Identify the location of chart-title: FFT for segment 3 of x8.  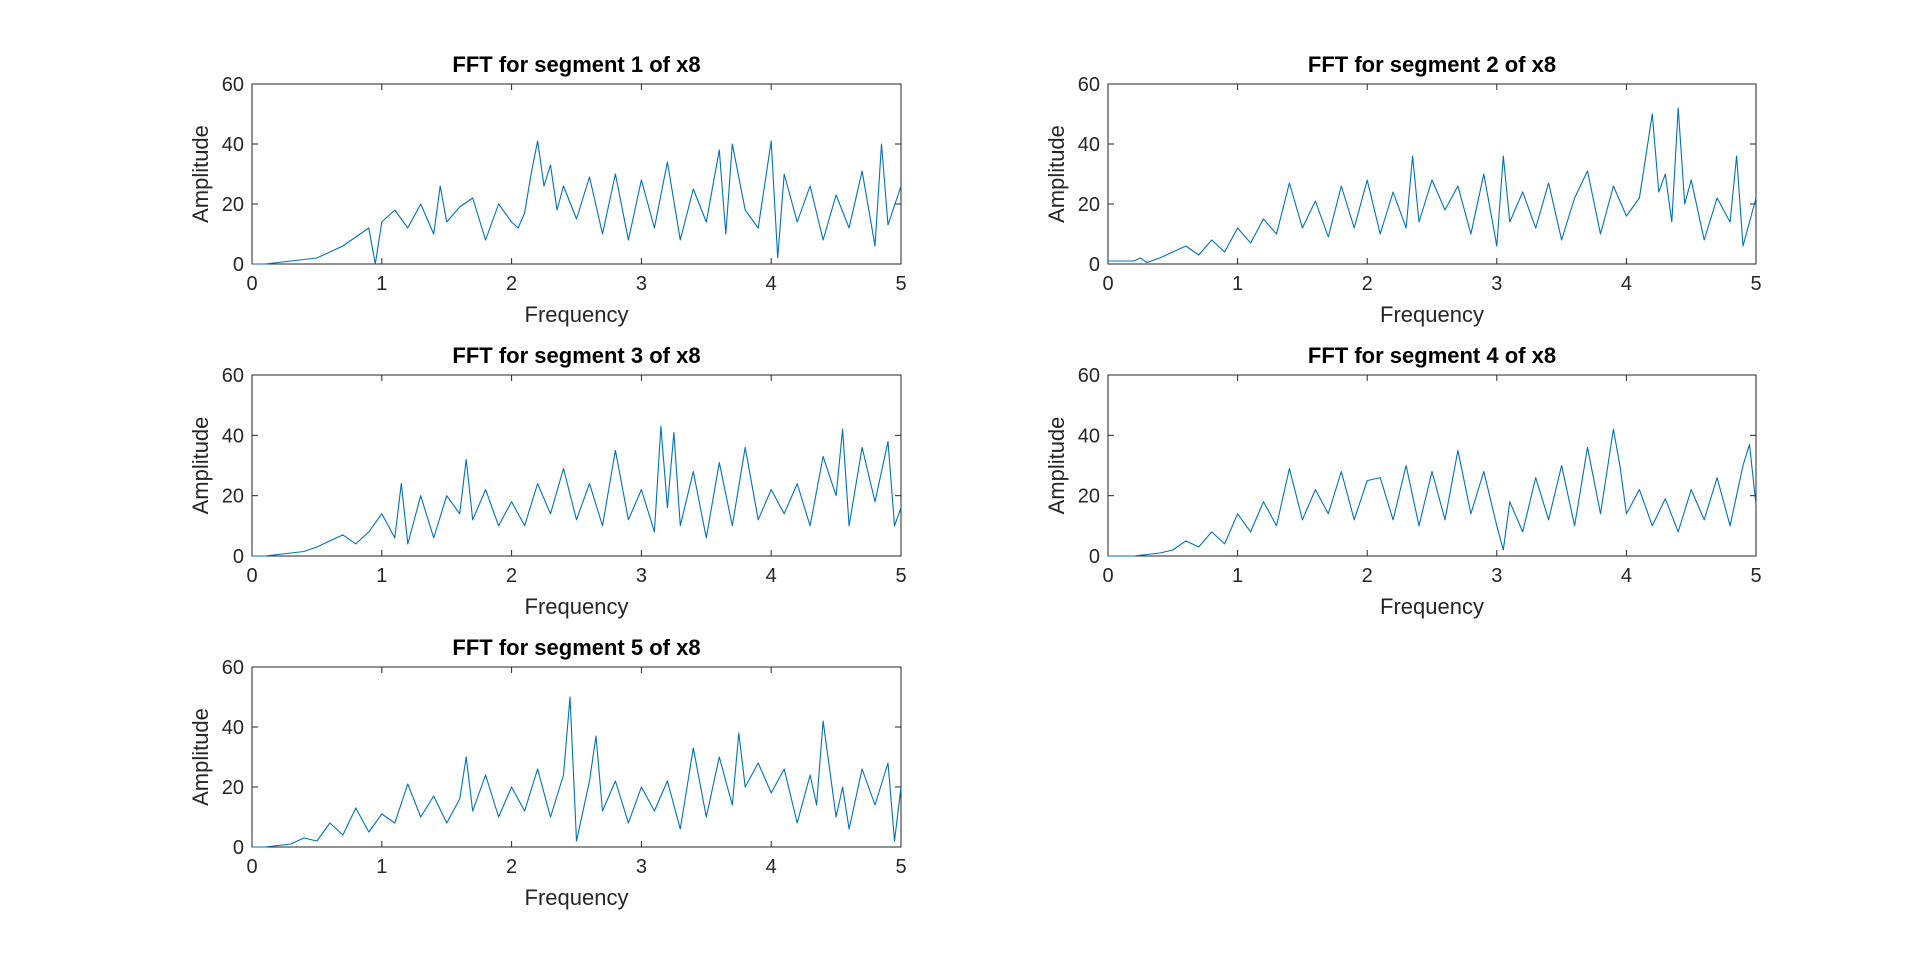
(576, 355).